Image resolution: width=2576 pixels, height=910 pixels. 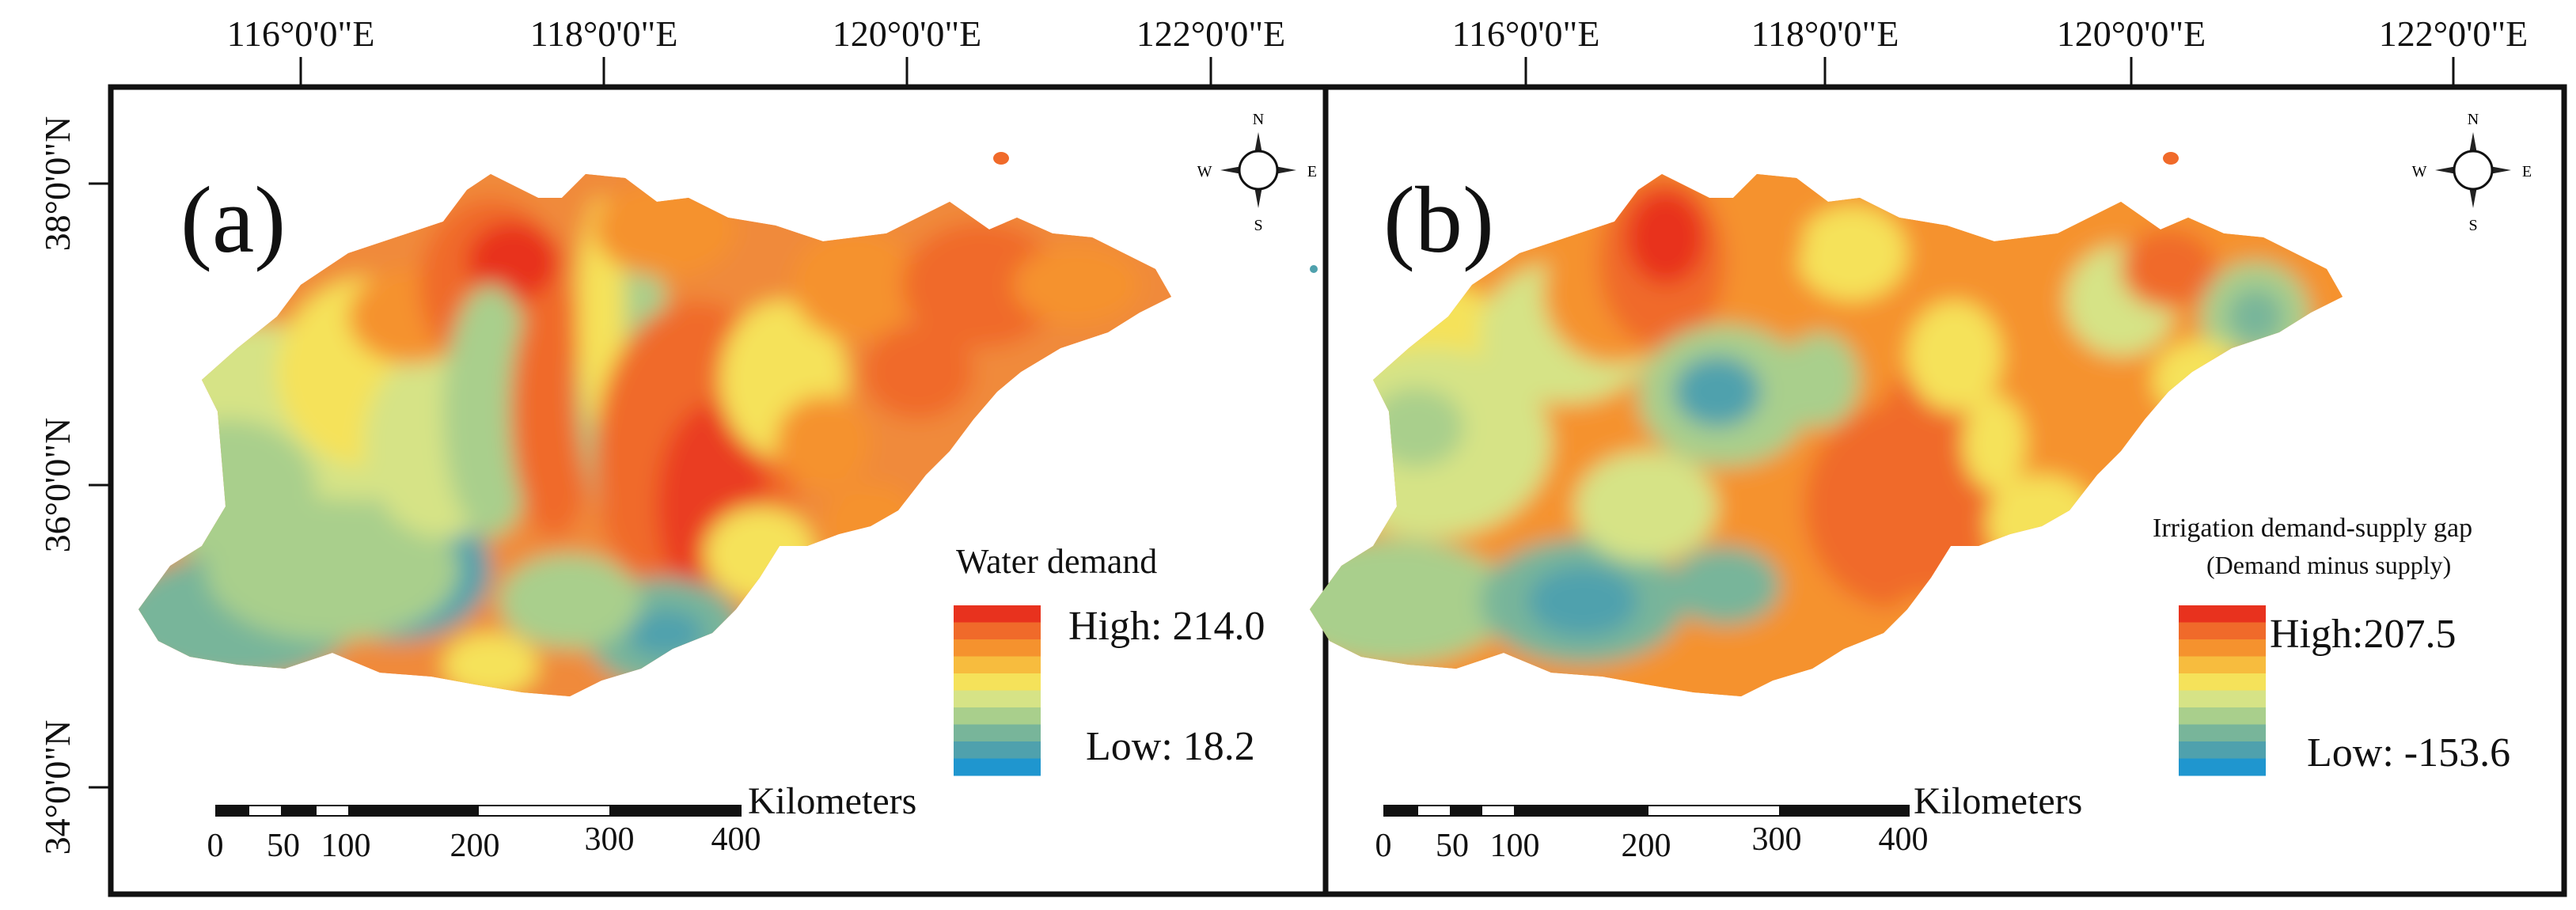 I want to click on panel-a-high-label: High: 214.0, so click(x=1166, y=626).